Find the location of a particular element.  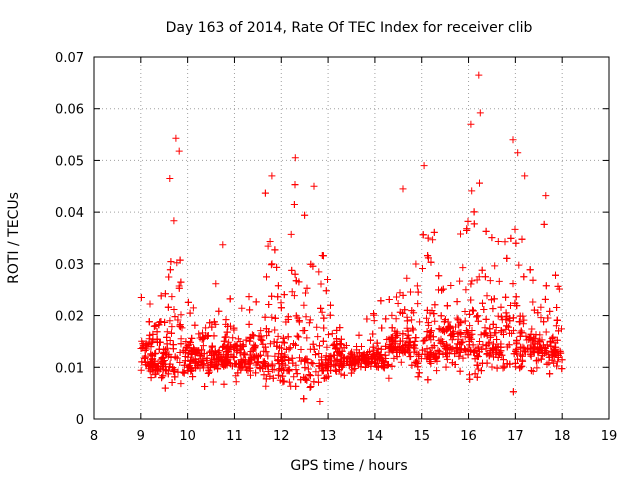

x-tick-label: 10 is located at coordinates (187, 436).